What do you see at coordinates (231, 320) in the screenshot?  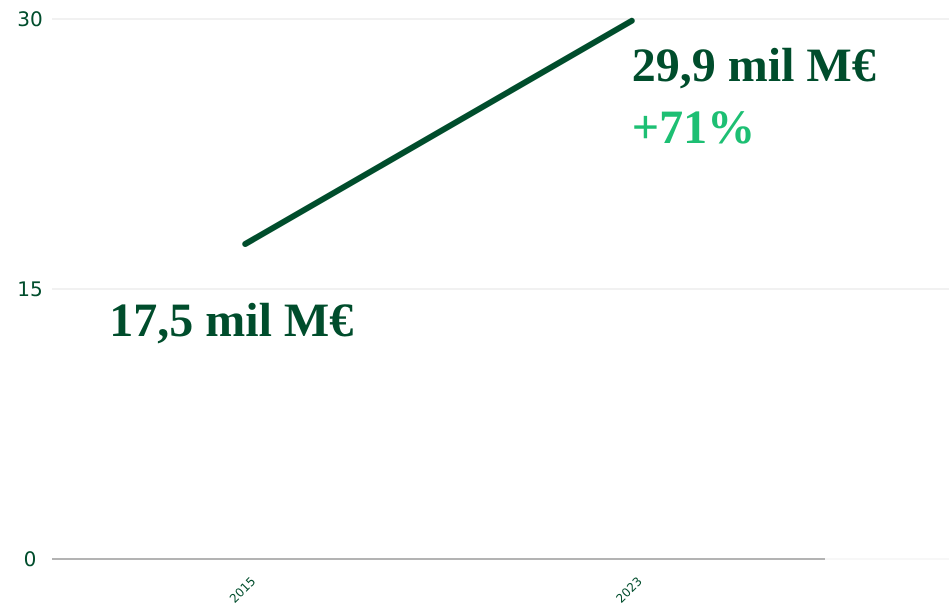 I see `data-label: 17,5 mil M€` at bounding box center [231, 320].